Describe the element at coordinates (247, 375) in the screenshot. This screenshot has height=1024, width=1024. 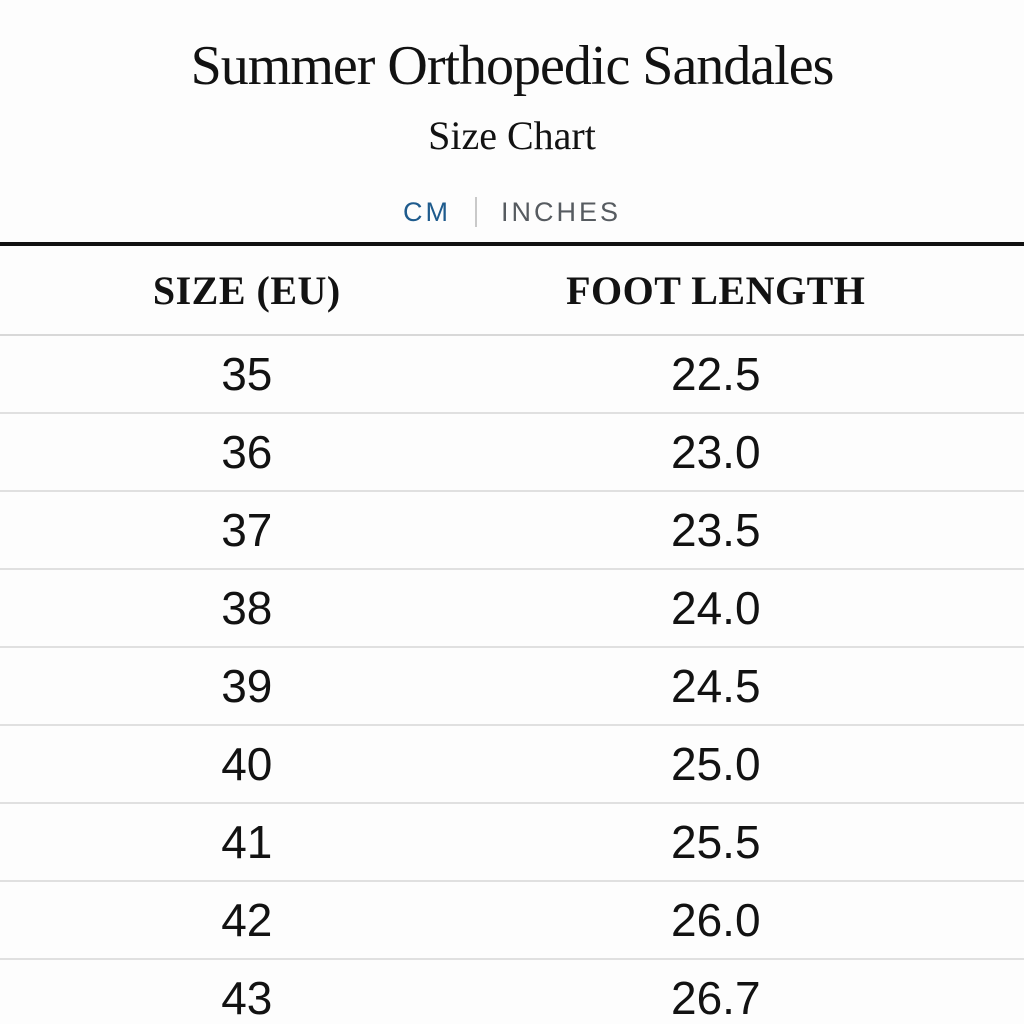
I see `size-cell: 35` at that location.